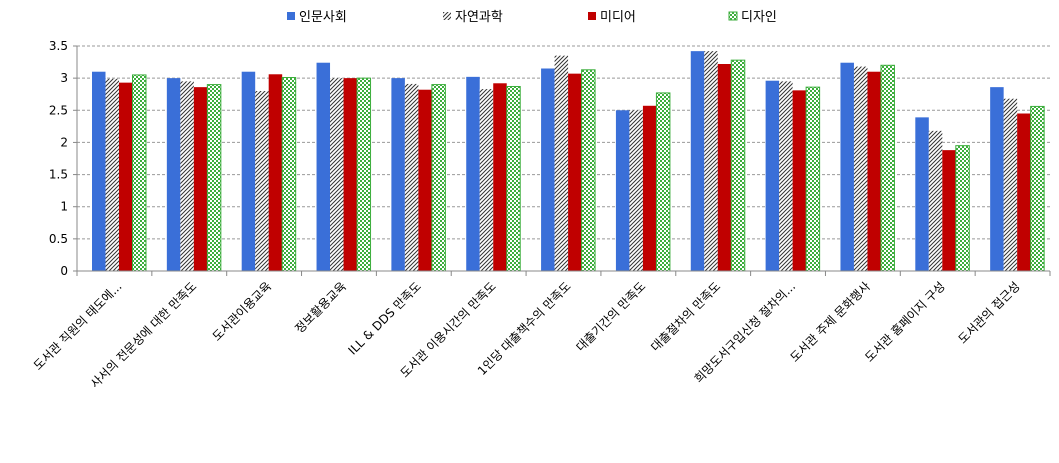  Describe the element at coordinates (320, 307) in the screenshot. I see `category-label: 정보활용교육` at that location.